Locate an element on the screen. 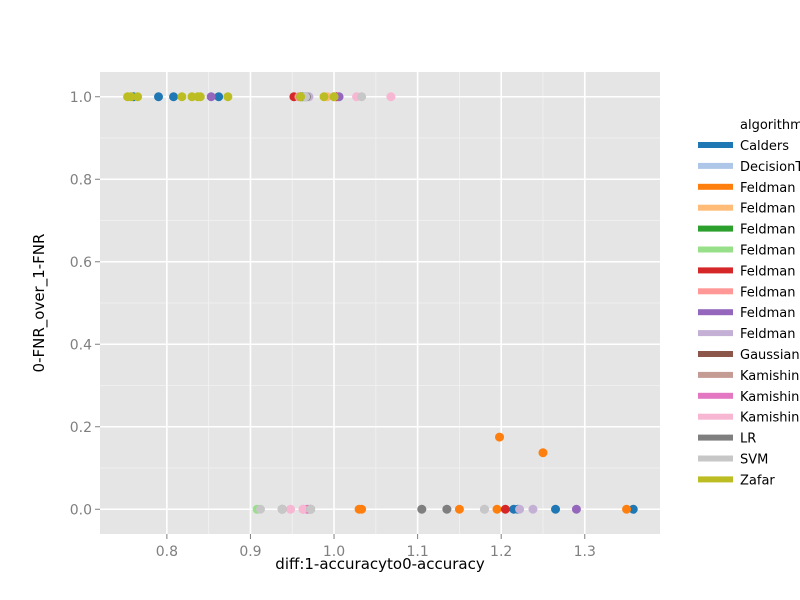 The image size is (800, 600). y-axis-title: 0-FNR_over_1-FNR is located at coordinates (39, 303).